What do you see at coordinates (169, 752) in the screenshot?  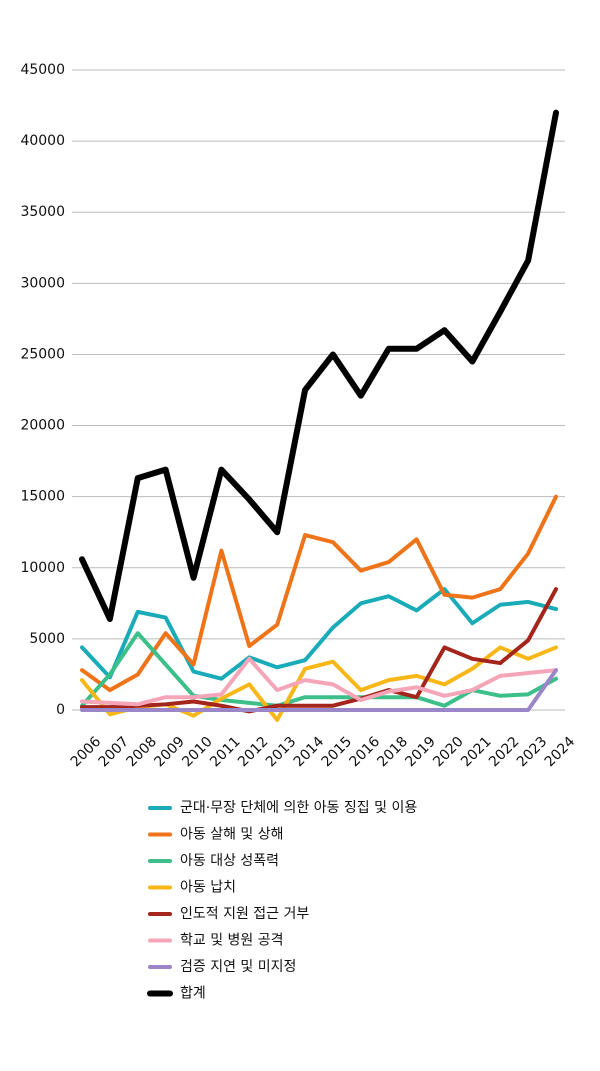 I see `x-tick-label: 2009` at bounding box center [169, 752].